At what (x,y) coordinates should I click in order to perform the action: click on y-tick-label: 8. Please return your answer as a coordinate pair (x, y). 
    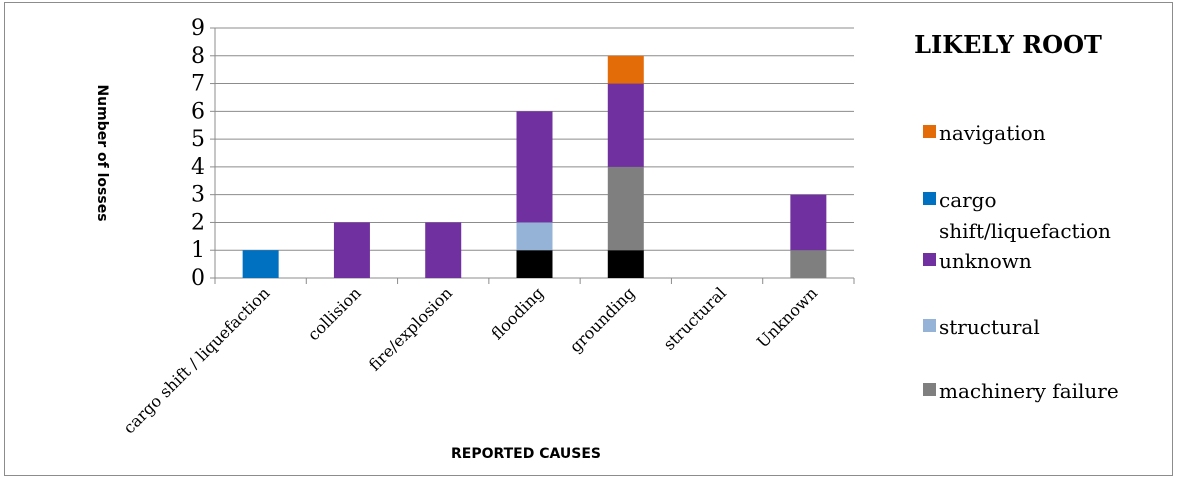
    Looking at the image, I should click on (198, 56).